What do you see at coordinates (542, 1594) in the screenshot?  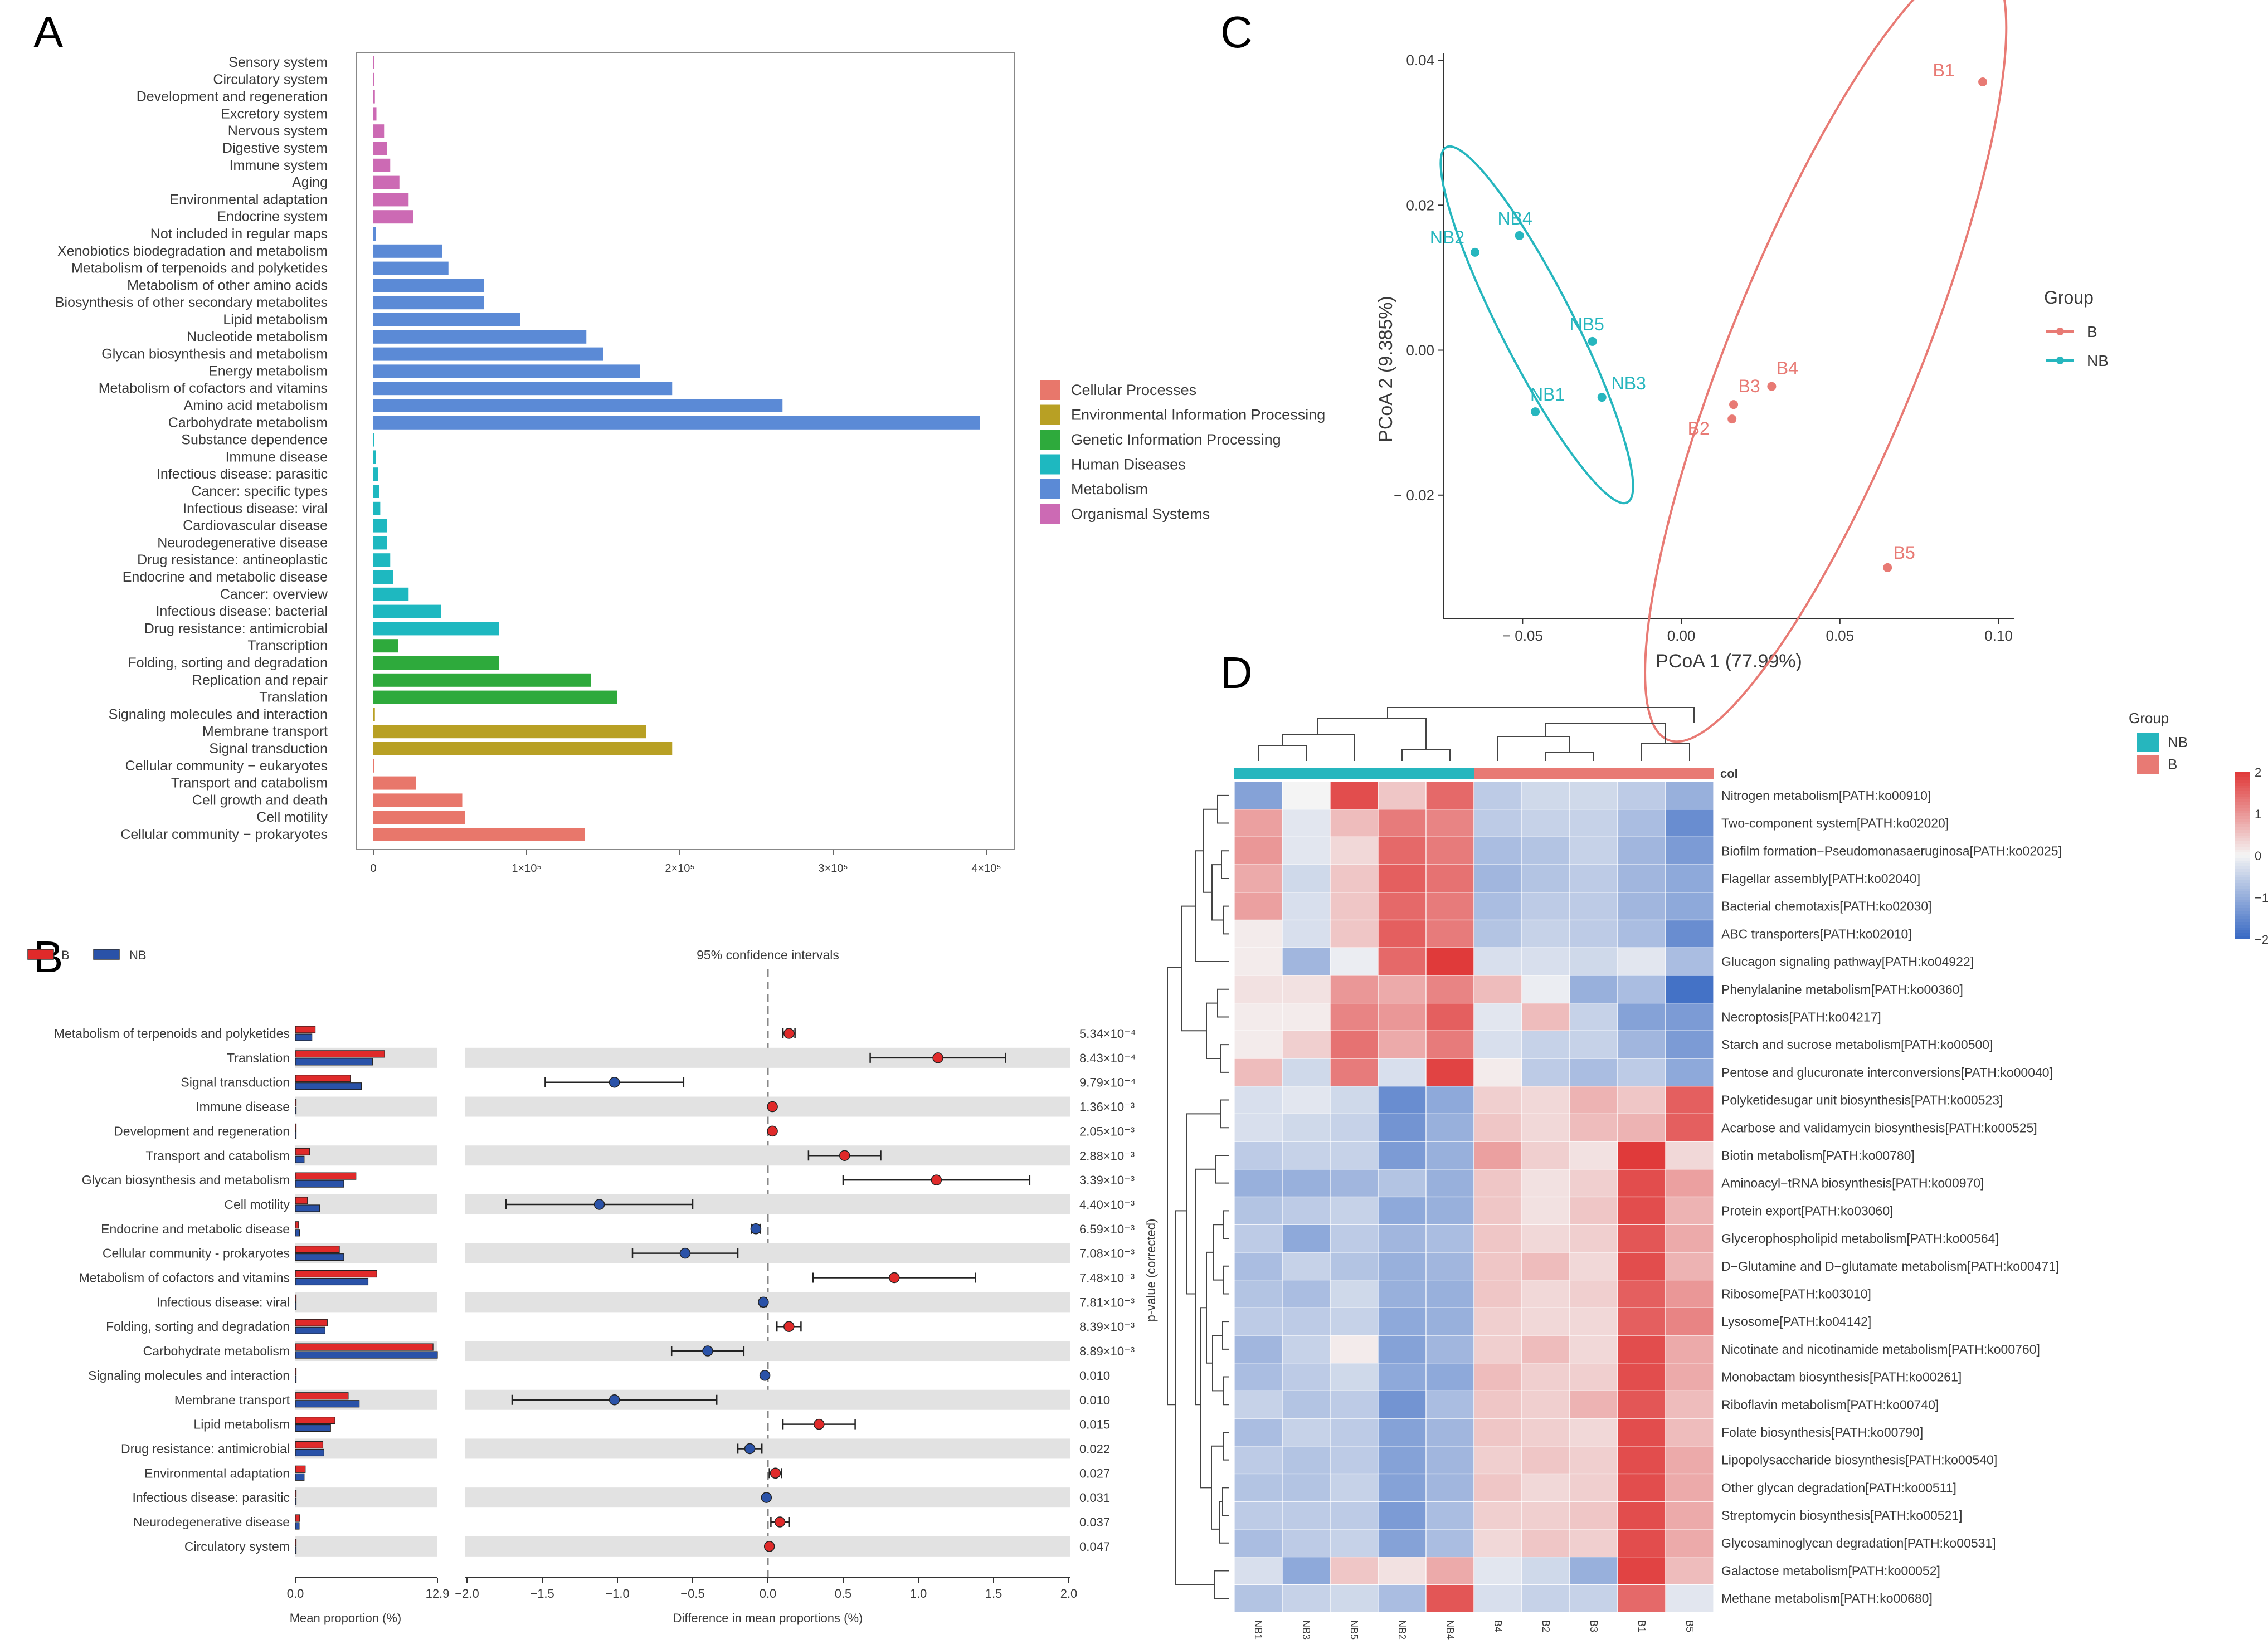 I see `right-tick-label: −1.5` at bounding box center [542, 1594].